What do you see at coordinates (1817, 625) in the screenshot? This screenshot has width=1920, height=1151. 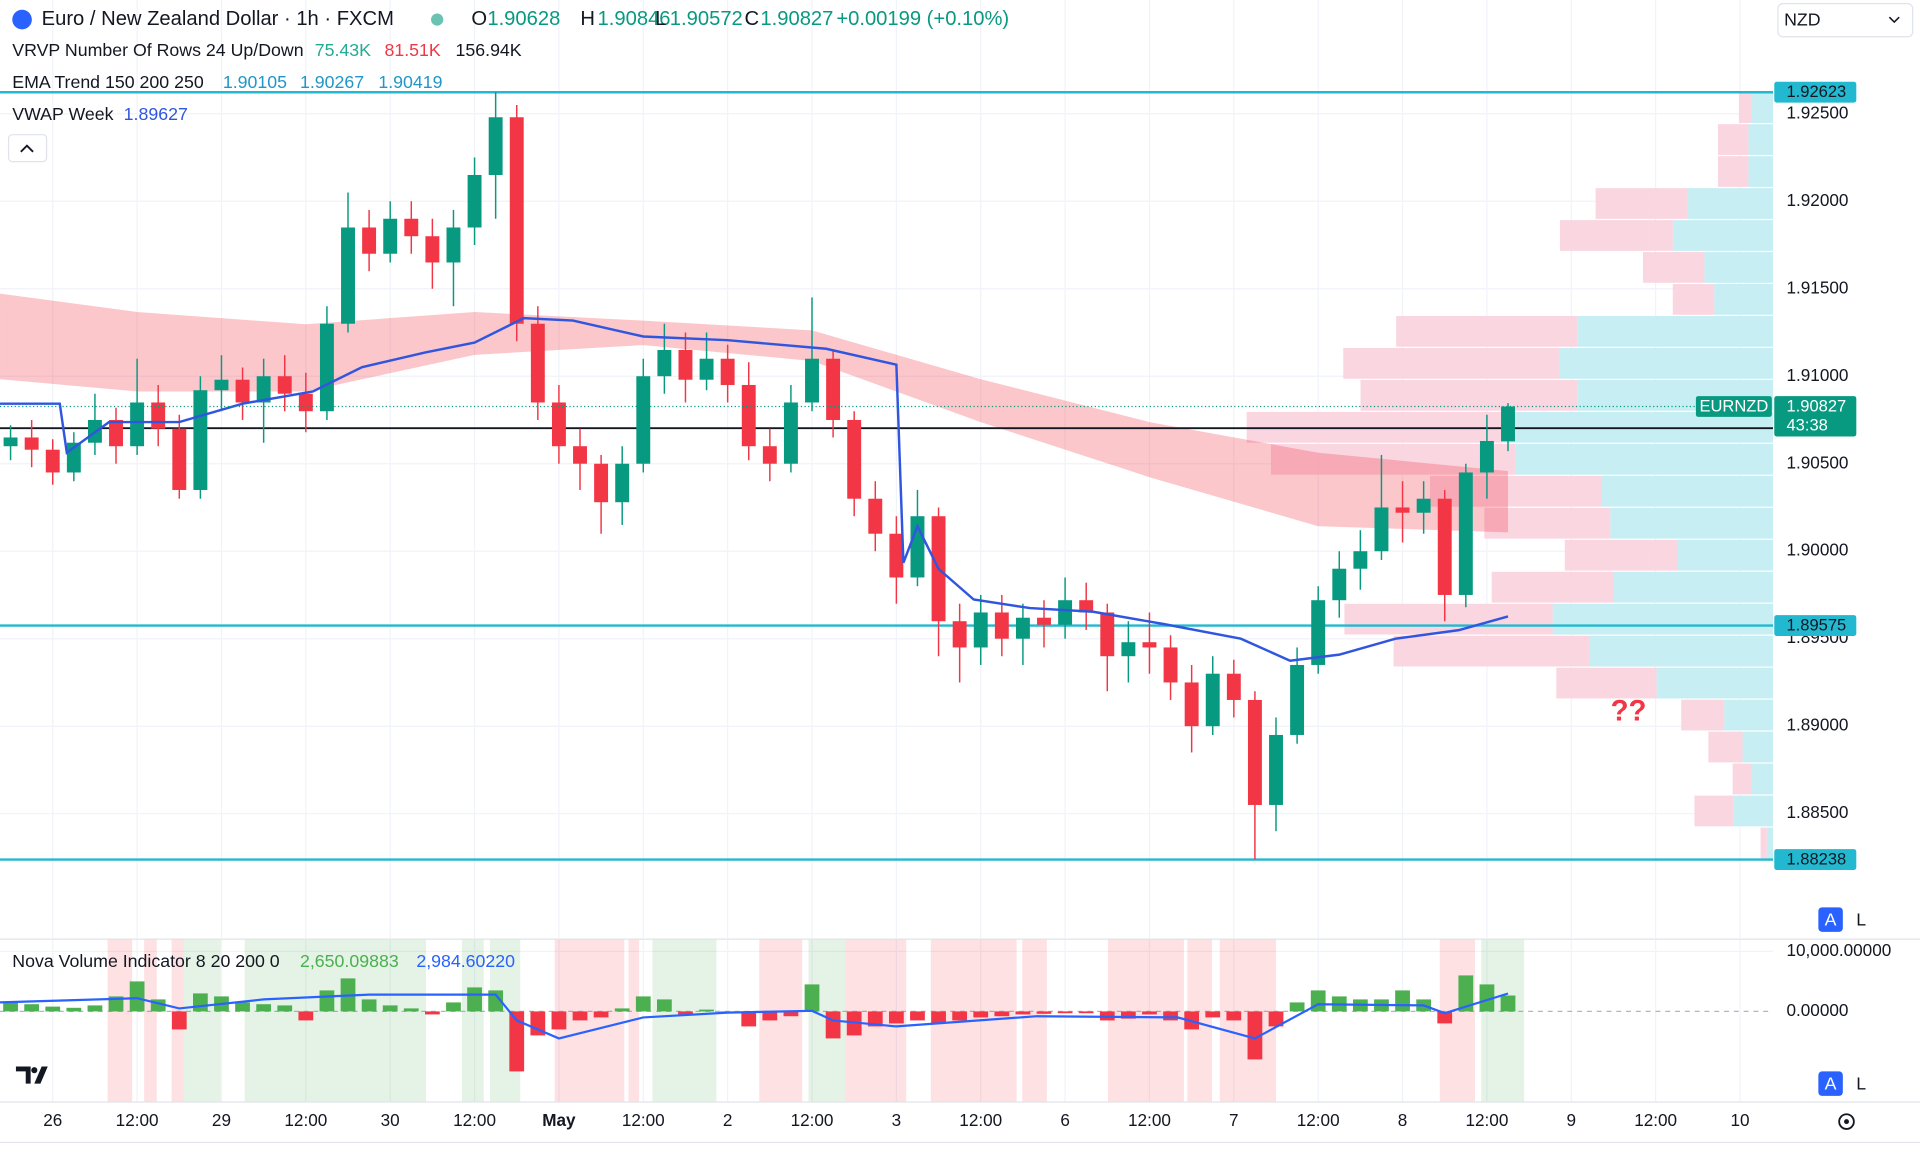 I see `price-tag-label: 1.89575` at bounding box center [1817, 625].